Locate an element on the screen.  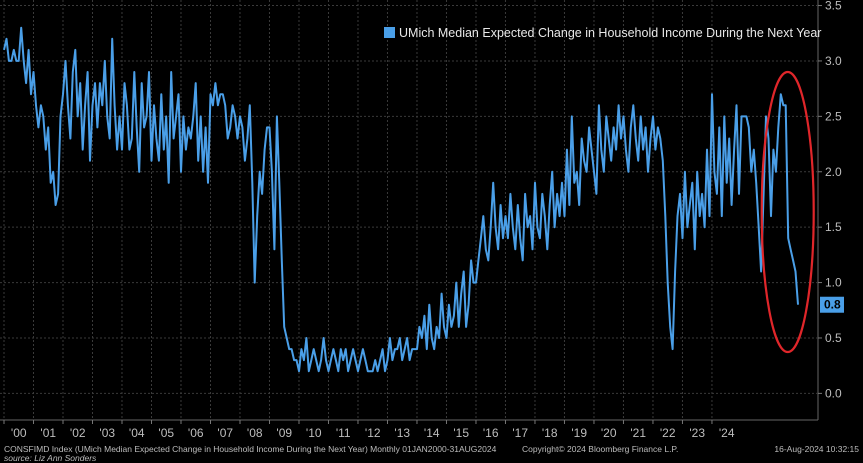
x-tick-label: '14 is located at coordinates (432, 433).